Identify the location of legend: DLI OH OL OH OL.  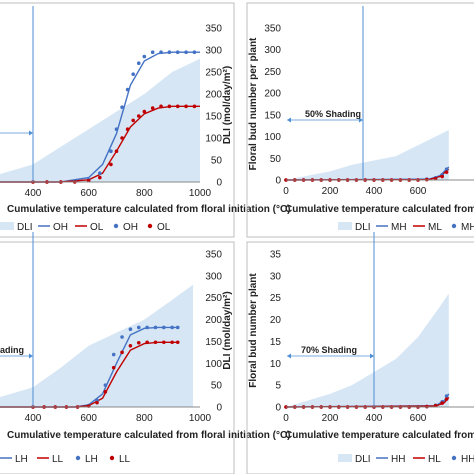
(85, 227).